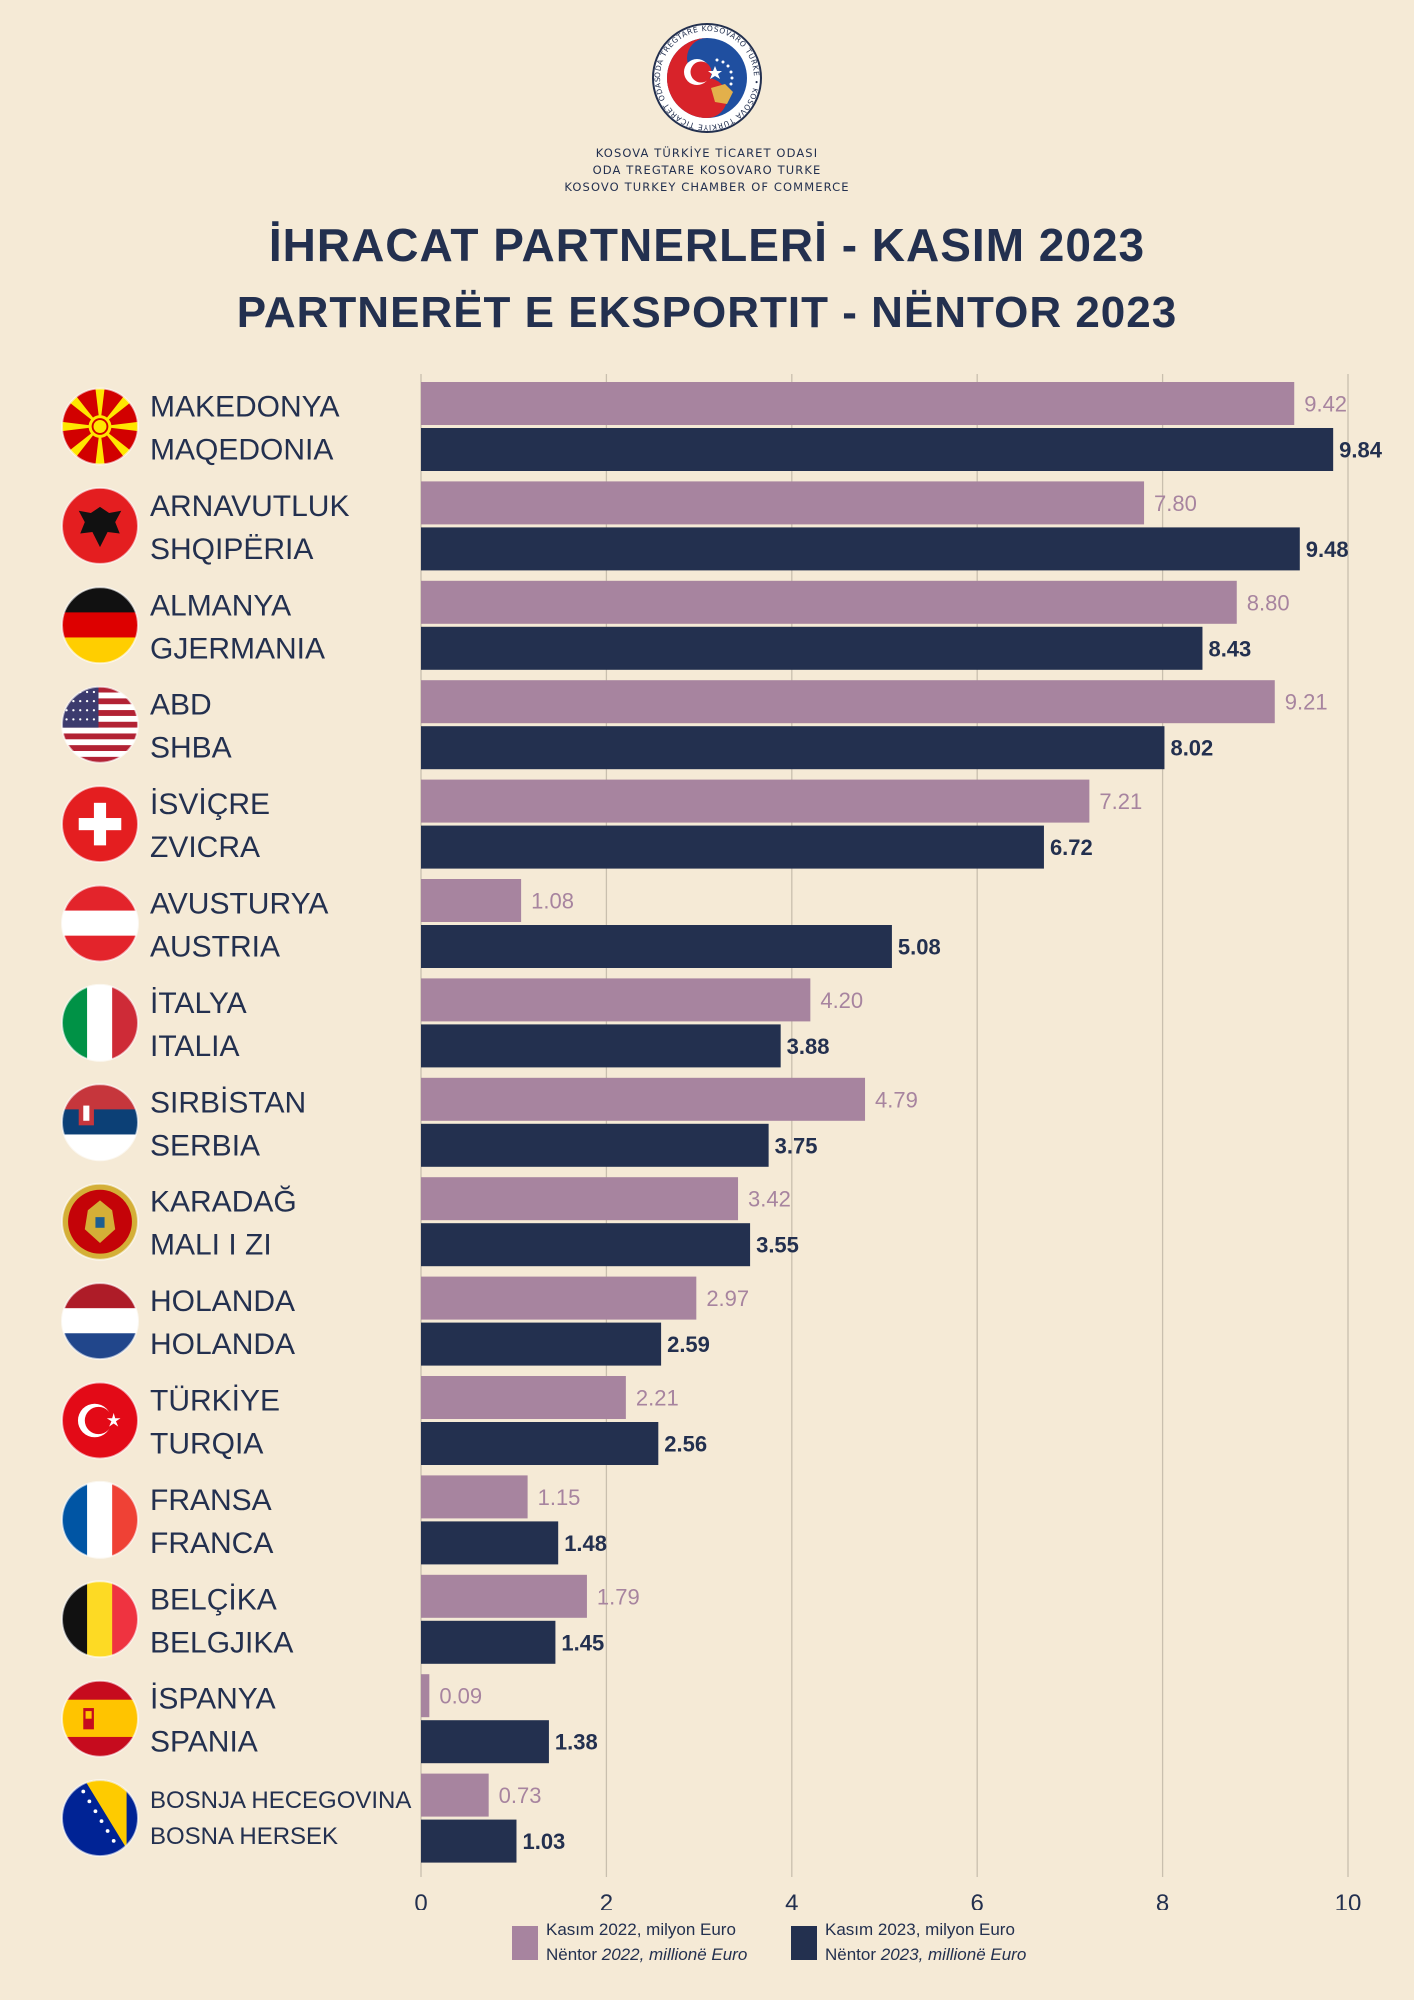 Image resolution: width=1414 pixels, height=2000 pixels. Describe the element at coordinates (280, 1800) in the screenshot. I see `country-name-tr: BOSNJA HECEGOVINA` at that location.